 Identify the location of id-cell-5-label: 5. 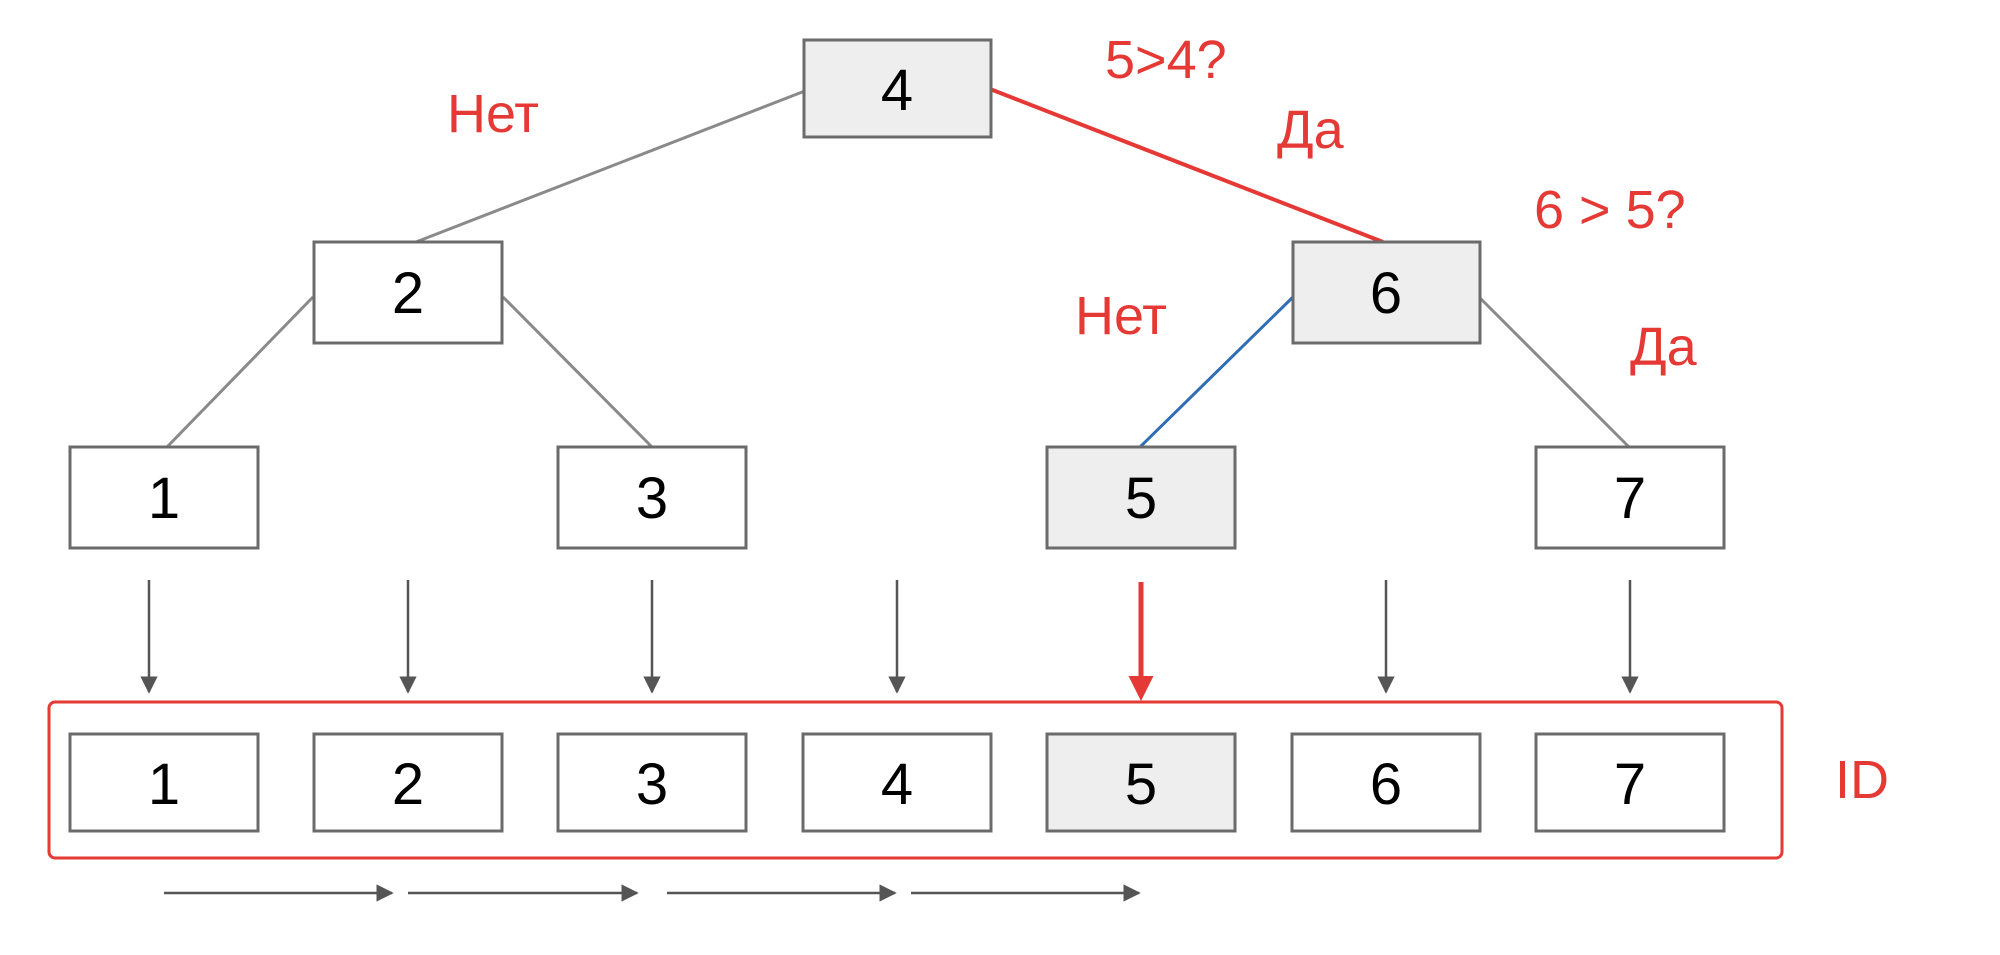
(1141, 784).